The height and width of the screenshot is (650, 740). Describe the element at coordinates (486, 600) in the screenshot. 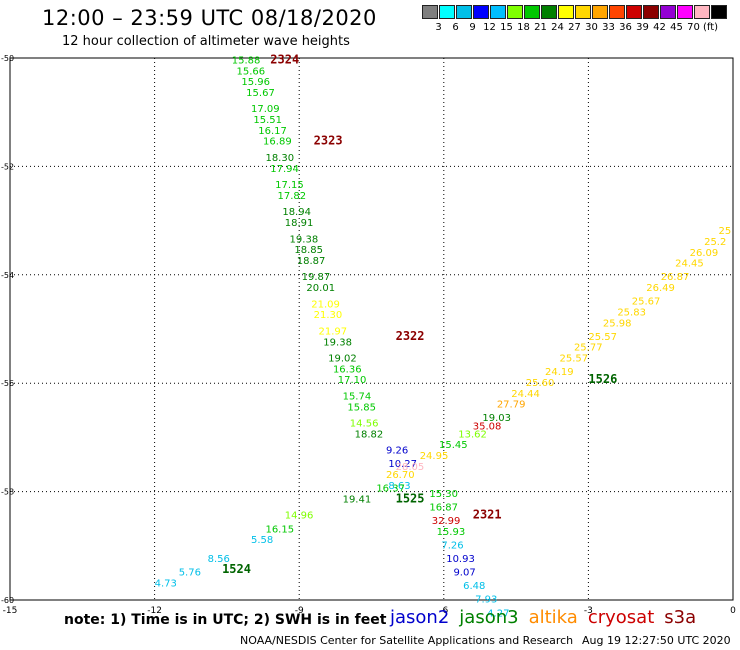

I see `wave-height-label: 7.93` at that location.